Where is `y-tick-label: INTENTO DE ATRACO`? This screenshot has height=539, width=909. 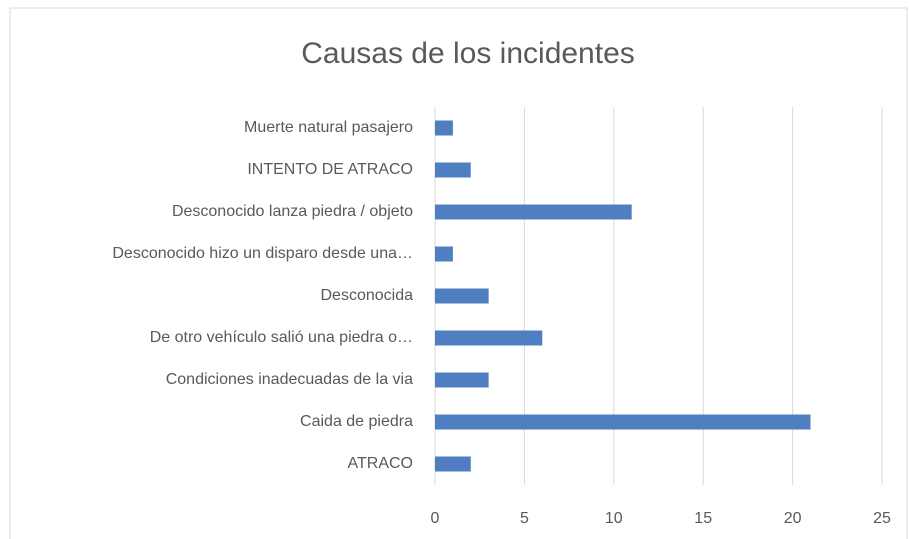
y-tick-label: INTENTO DE ATRACO is located at coordinates (330, 169).